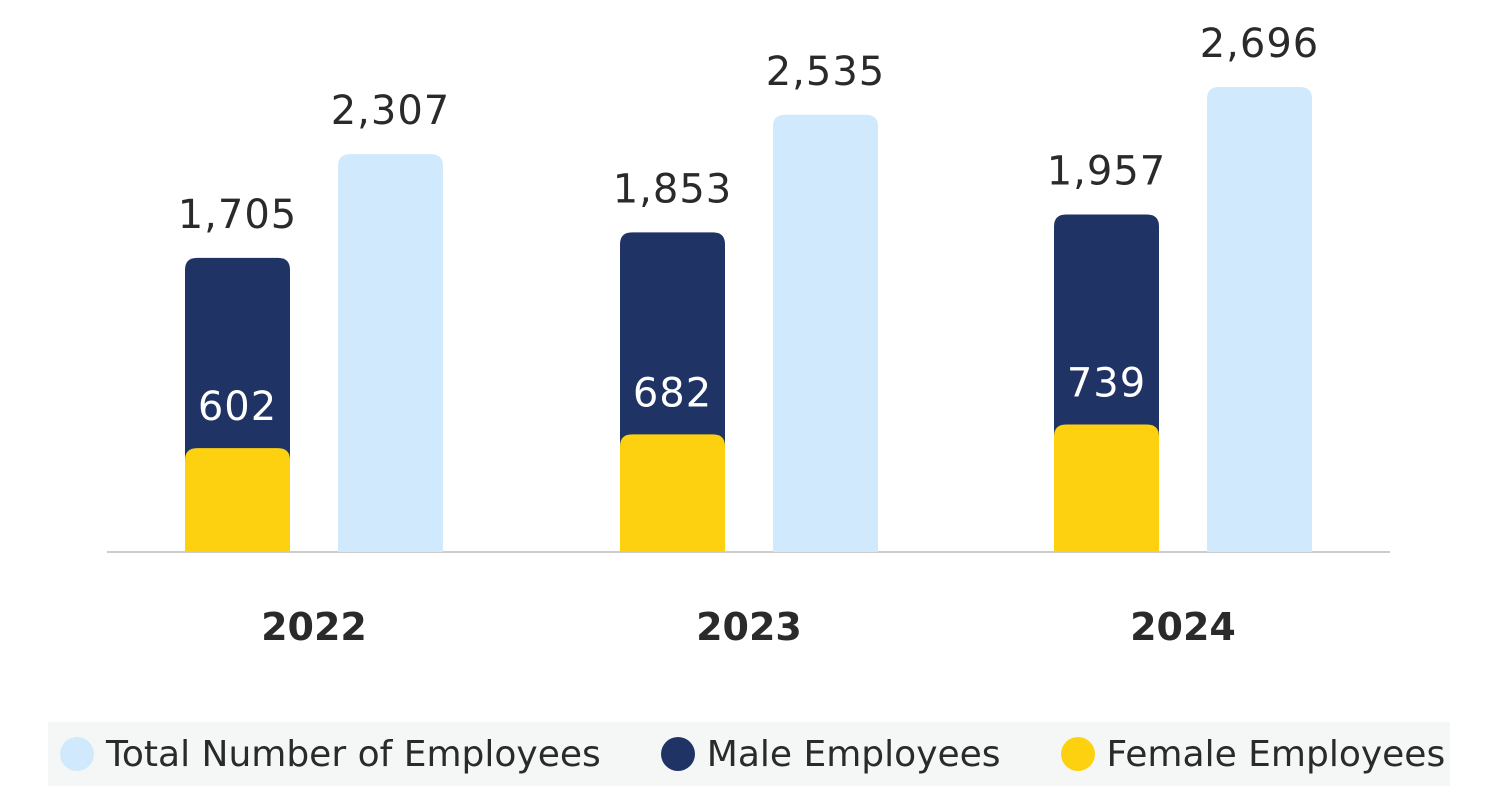 The image size is (1497, 786). I want to click on bar-total-2023, so click(825, 333).